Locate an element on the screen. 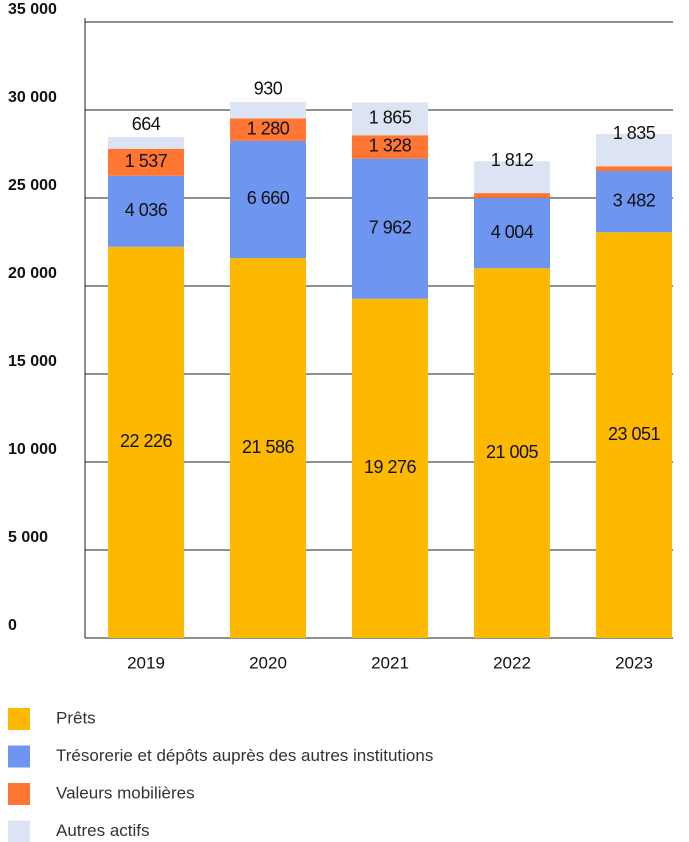  value-label: 1 835 is located at coordinates (634, 133).